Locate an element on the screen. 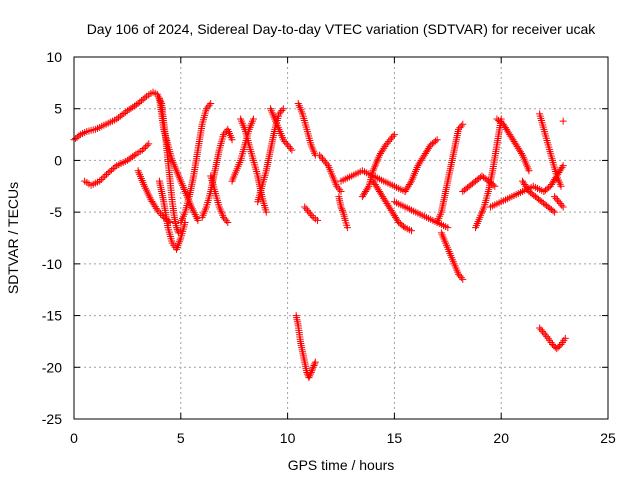  x-tick-label: 0 is located at coordinates (74, 438).